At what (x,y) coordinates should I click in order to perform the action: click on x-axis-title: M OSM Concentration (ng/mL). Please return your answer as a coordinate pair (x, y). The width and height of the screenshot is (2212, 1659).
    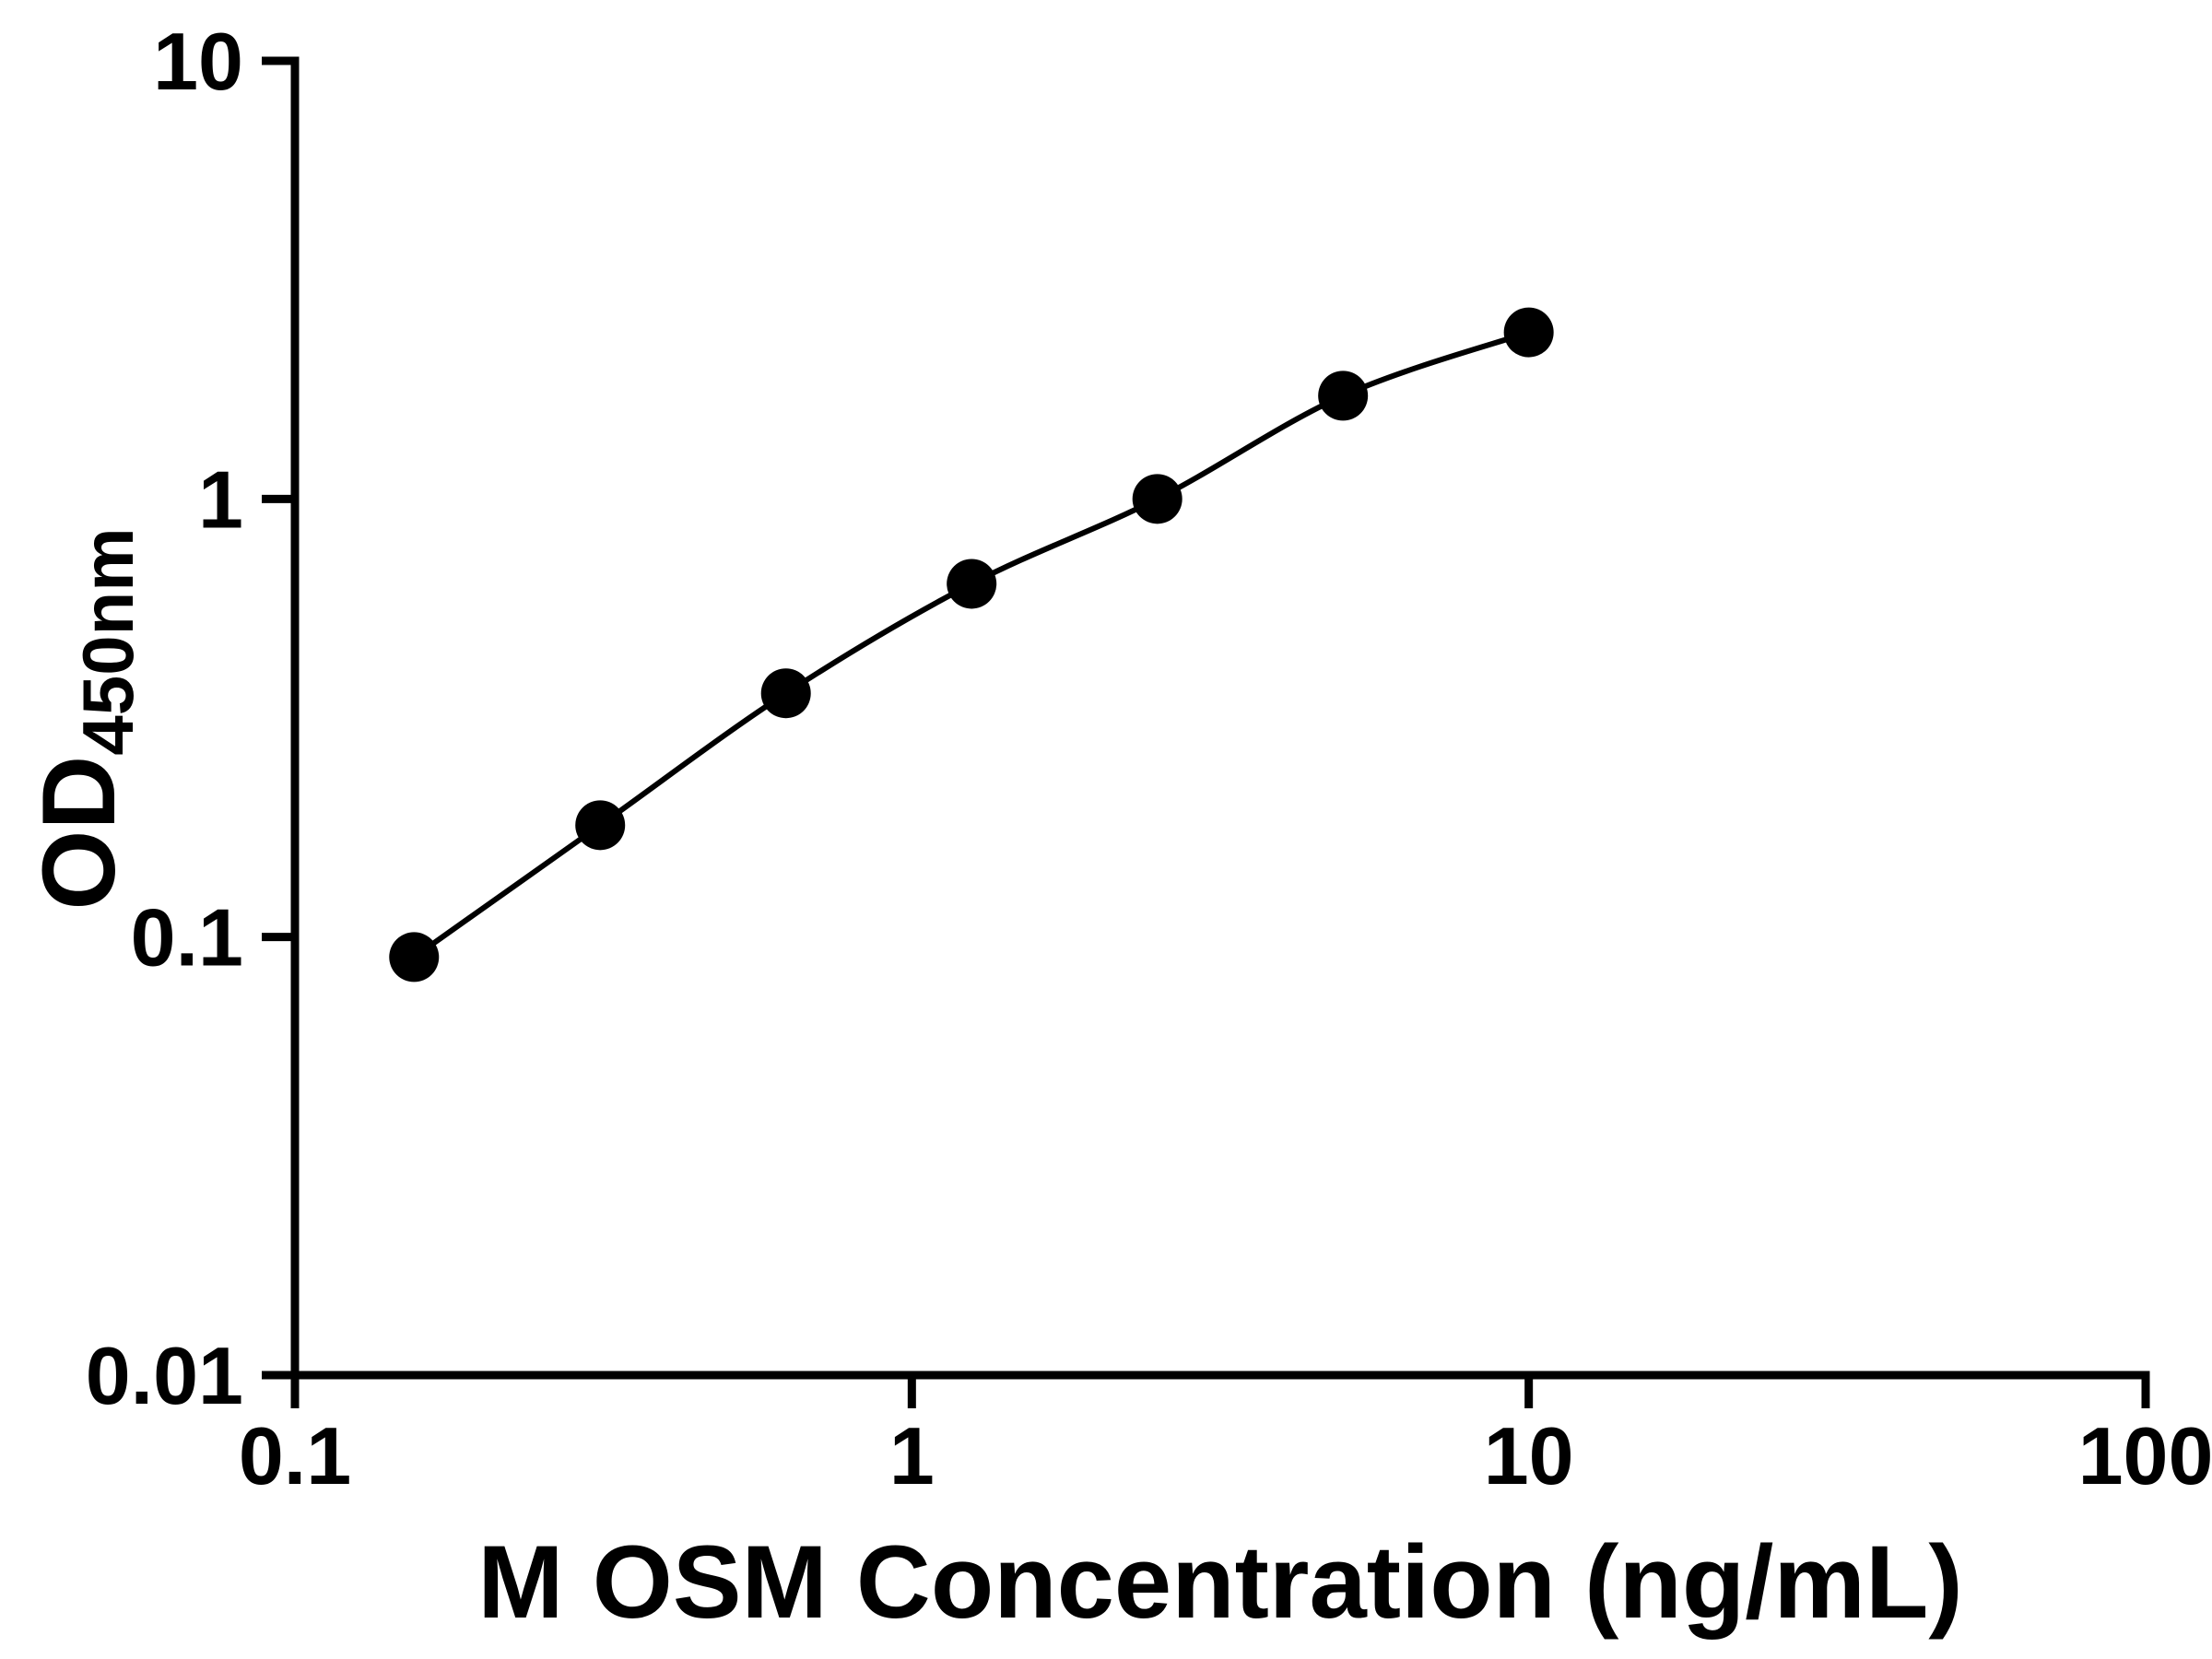
    Looking at the image, I should click on (1220, 1582).